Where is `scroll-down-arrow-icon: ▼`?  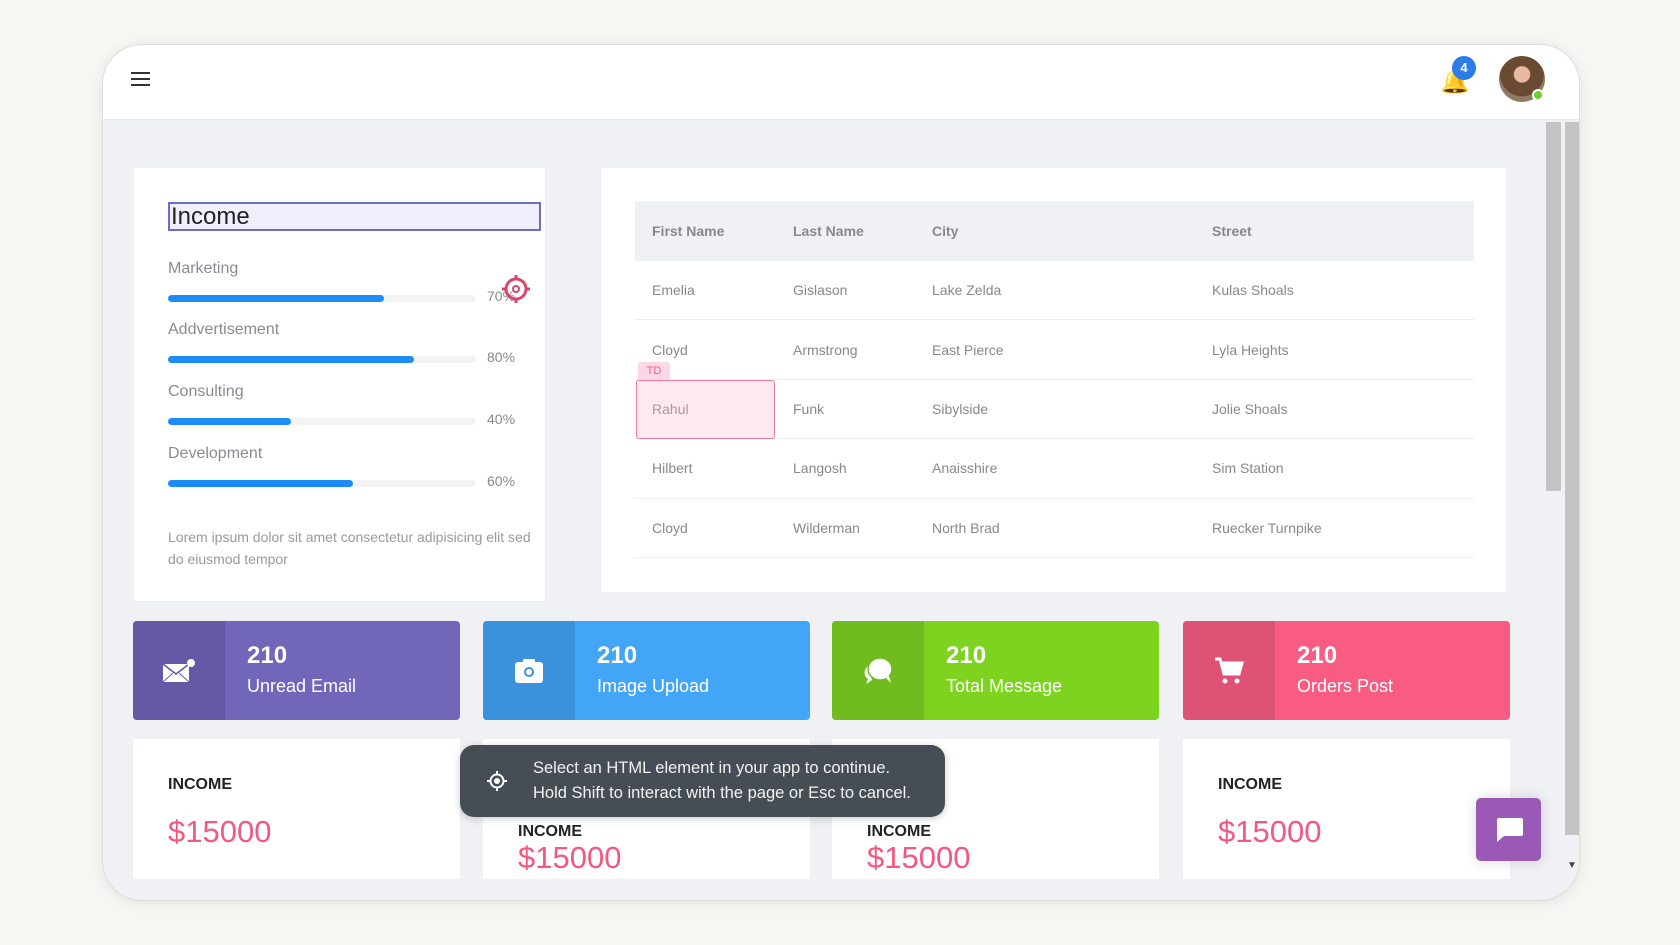
scroll-down-arrow-icon: ▼ is located at coordinates (1572, 865).